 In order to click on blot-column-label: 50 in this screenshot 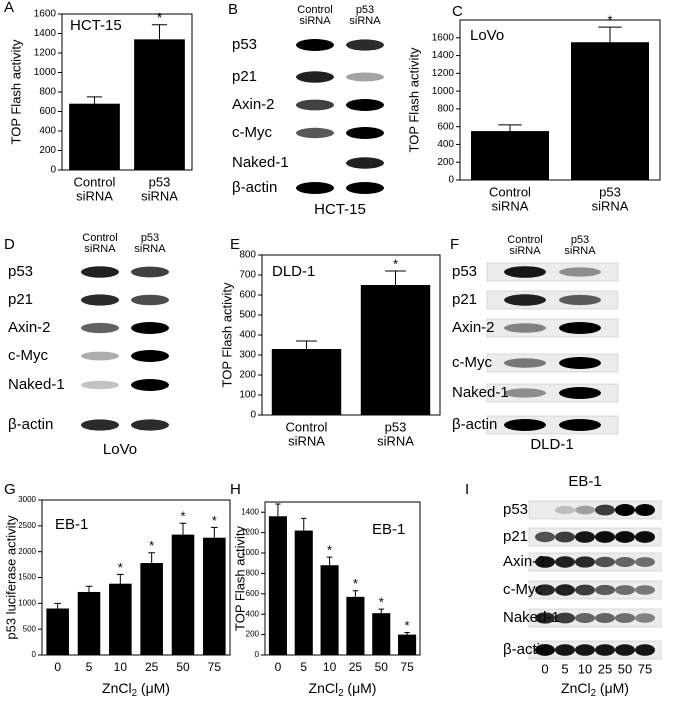, I will do `click(625, 668)`.